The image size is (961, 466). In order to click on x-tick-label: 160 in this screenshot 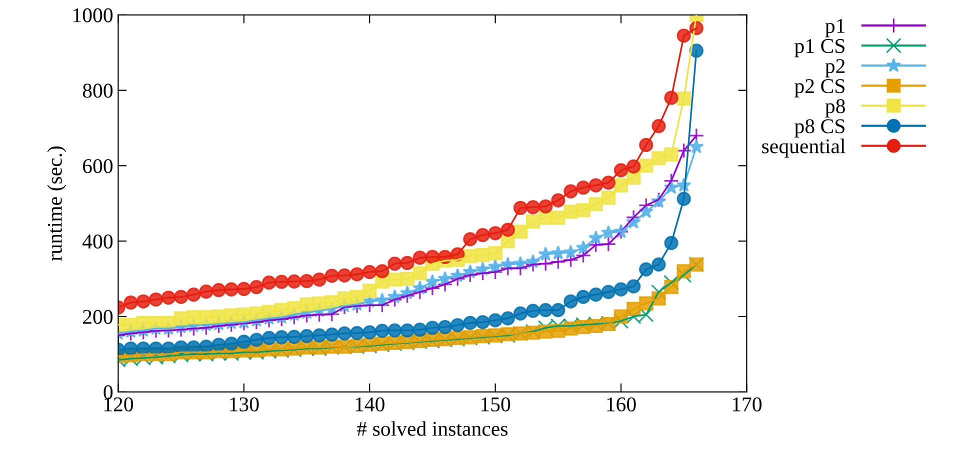, I will do `click(621, 404)`.